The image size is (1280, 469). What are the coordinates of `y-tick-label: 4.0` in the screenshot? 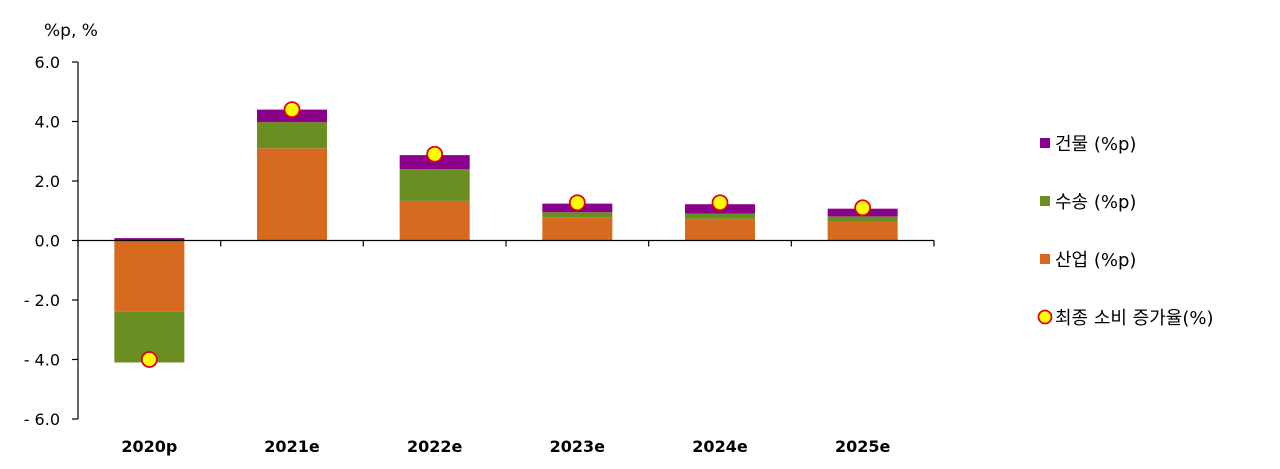 It's located at (47, 122).